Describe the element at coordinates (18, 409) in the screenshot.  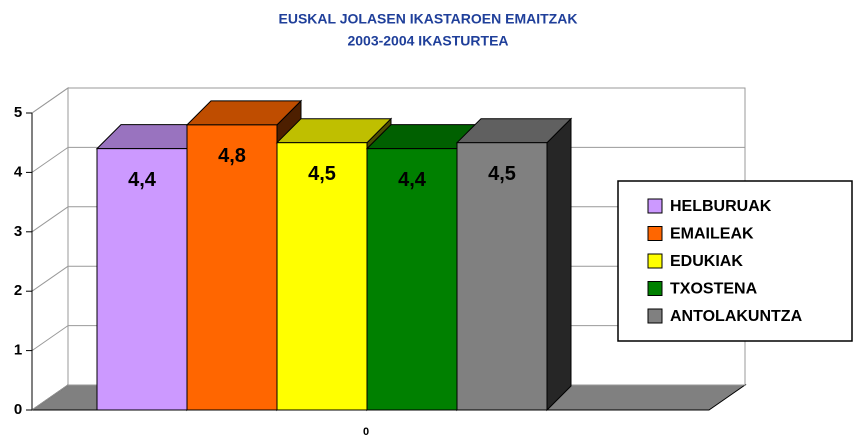
I see `y-tick-label: 0` at that location.